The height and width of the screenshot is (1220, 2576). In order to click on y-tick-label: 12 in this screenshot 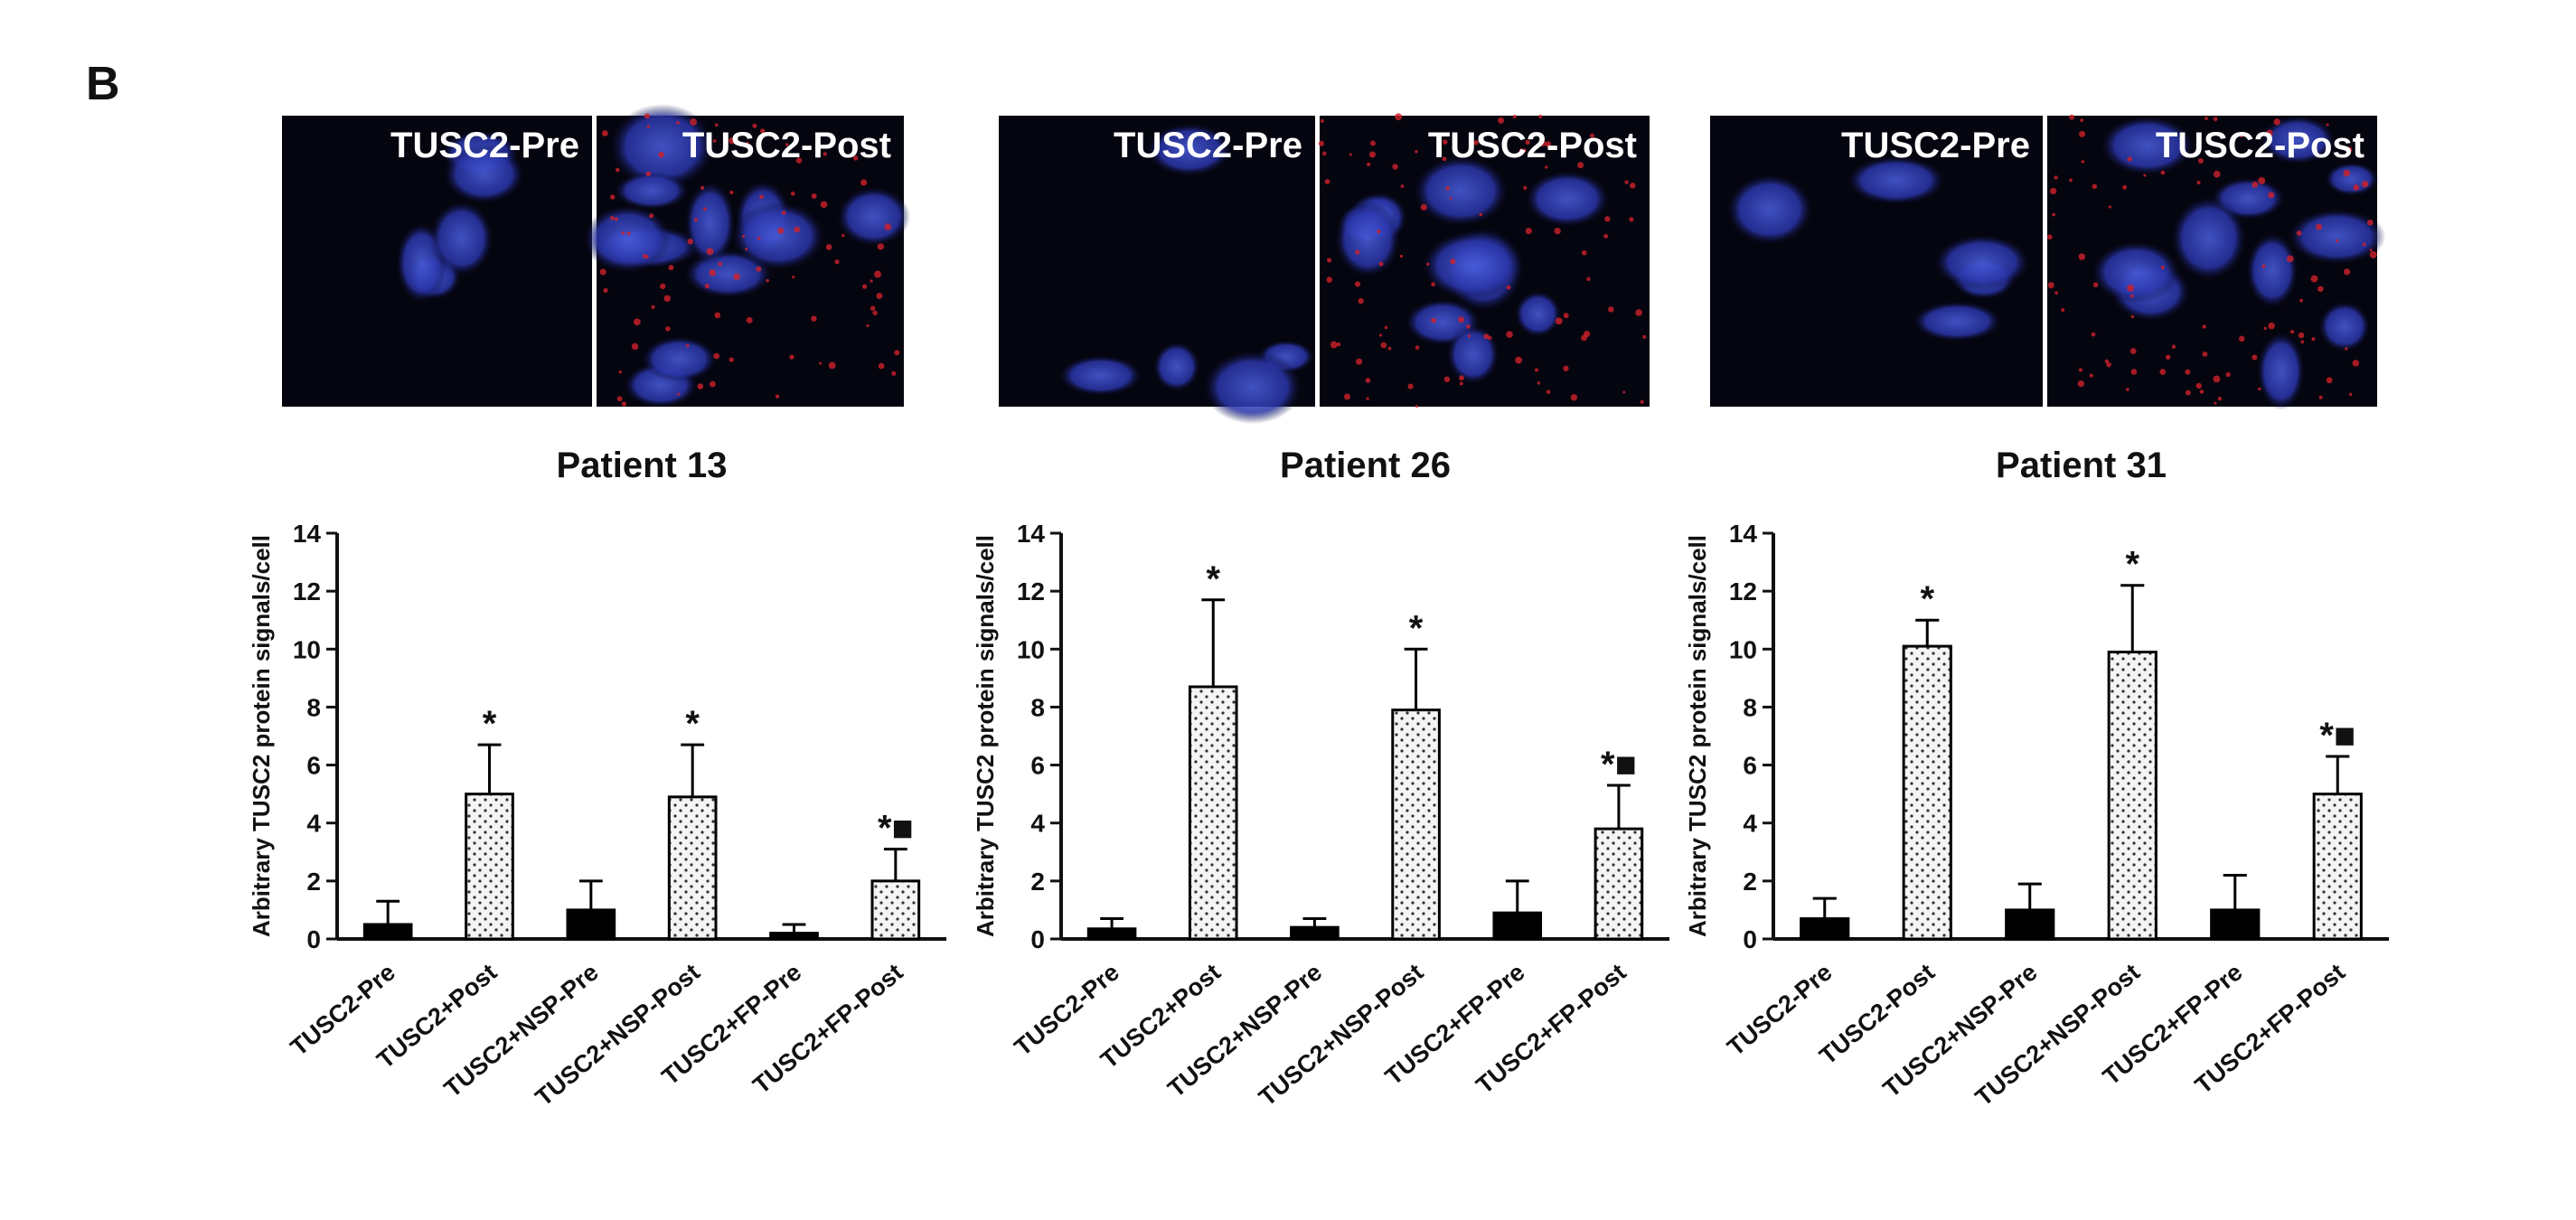, I will do `click(307, 591)`.